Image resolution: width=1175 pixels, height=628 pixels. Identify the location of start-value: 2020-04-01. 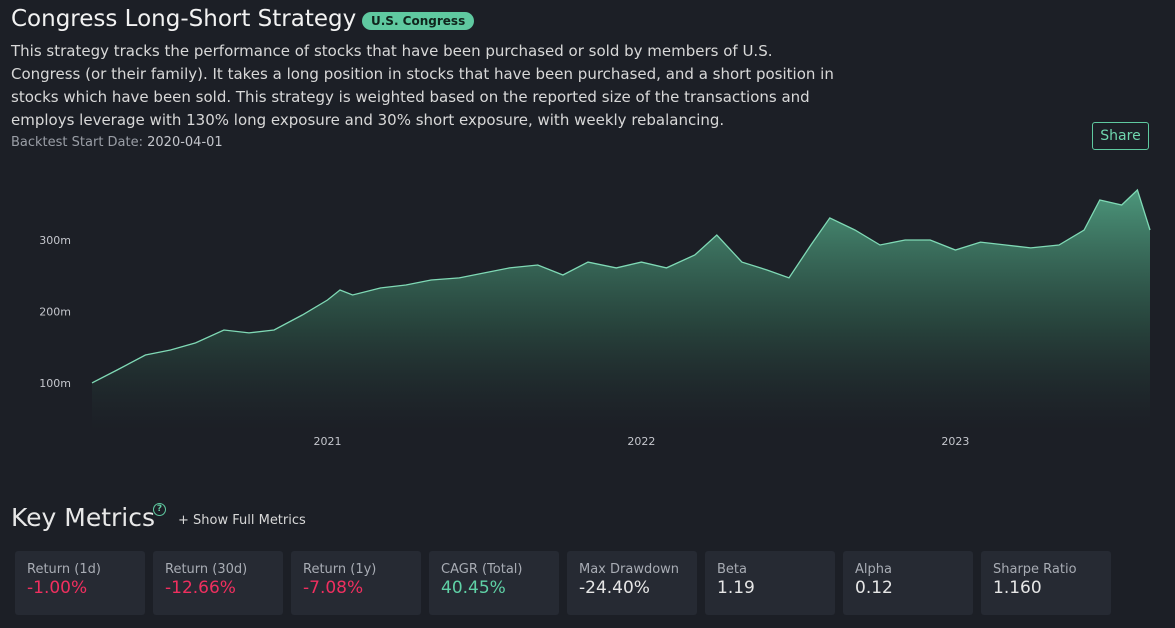
(185, 142).